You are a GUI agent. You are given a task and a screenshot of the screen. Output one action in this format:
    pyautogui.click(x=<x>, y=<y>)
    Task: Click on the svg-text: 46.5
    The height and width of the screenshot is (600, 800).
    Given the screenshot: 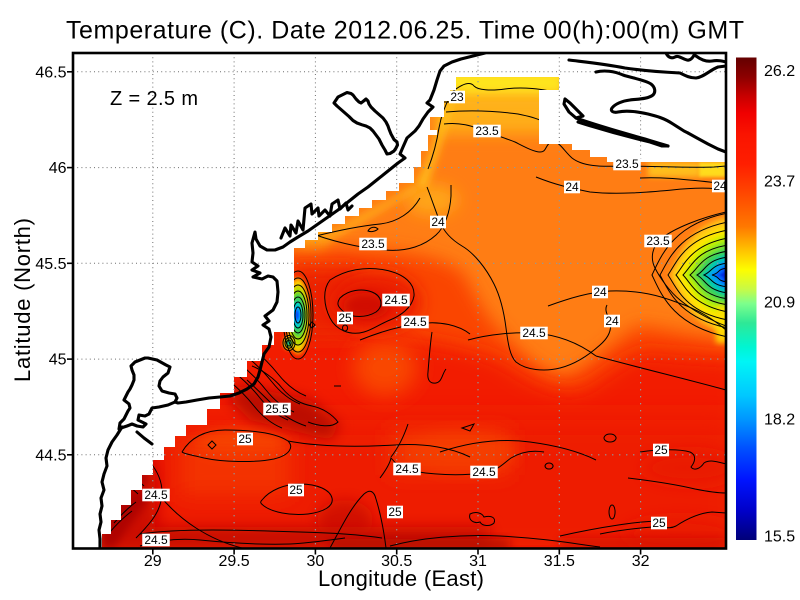 What is the action you would take?
    pyautogui.click(x=50, y=72)
    